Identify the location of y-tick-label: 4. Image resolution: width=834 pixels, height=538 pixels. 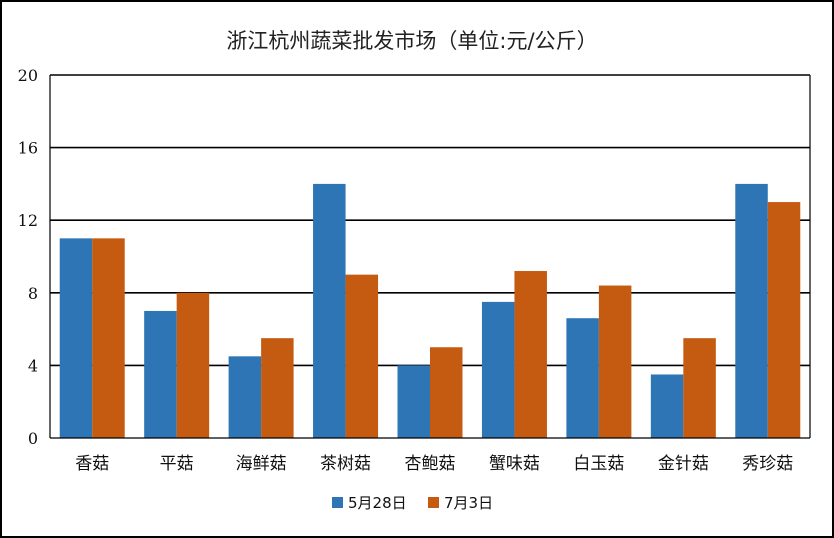
(33, 365).